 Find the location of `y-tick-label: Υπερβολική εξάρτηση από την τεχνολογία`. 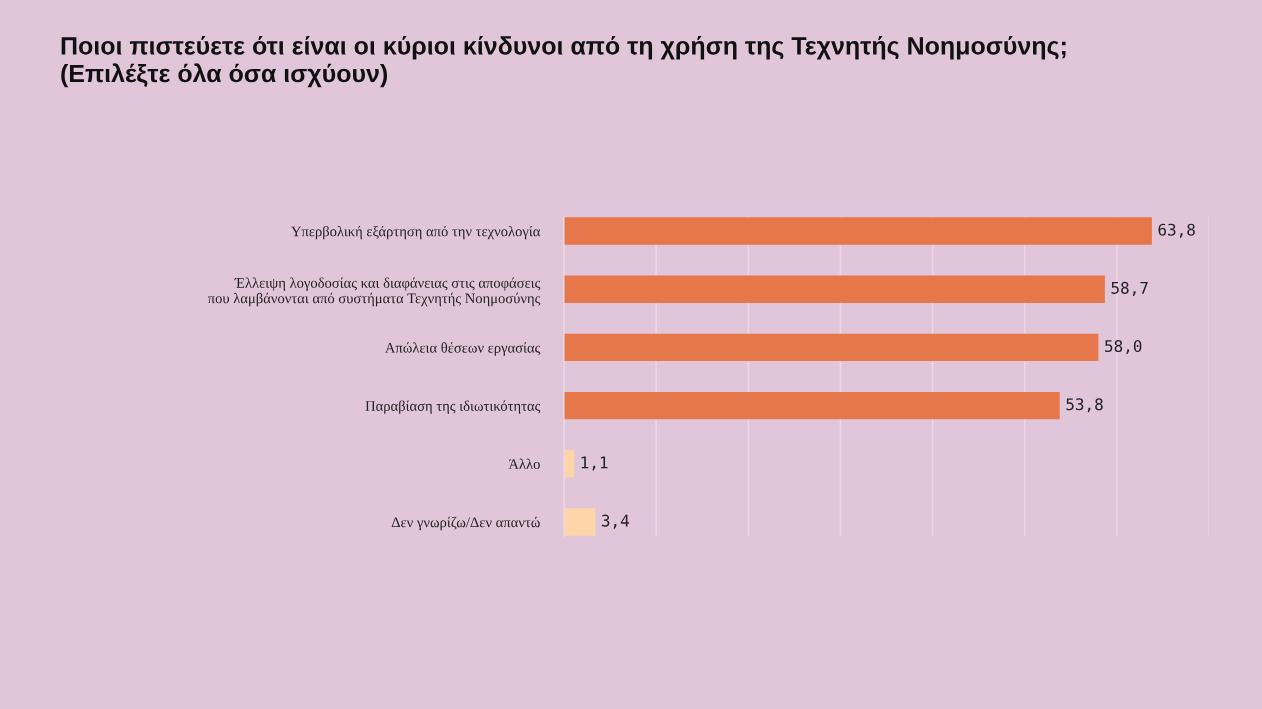

y-tick-label: Υπερβολική εξάρτηση από την τεχνολογία is located at coordinates (416, 232).